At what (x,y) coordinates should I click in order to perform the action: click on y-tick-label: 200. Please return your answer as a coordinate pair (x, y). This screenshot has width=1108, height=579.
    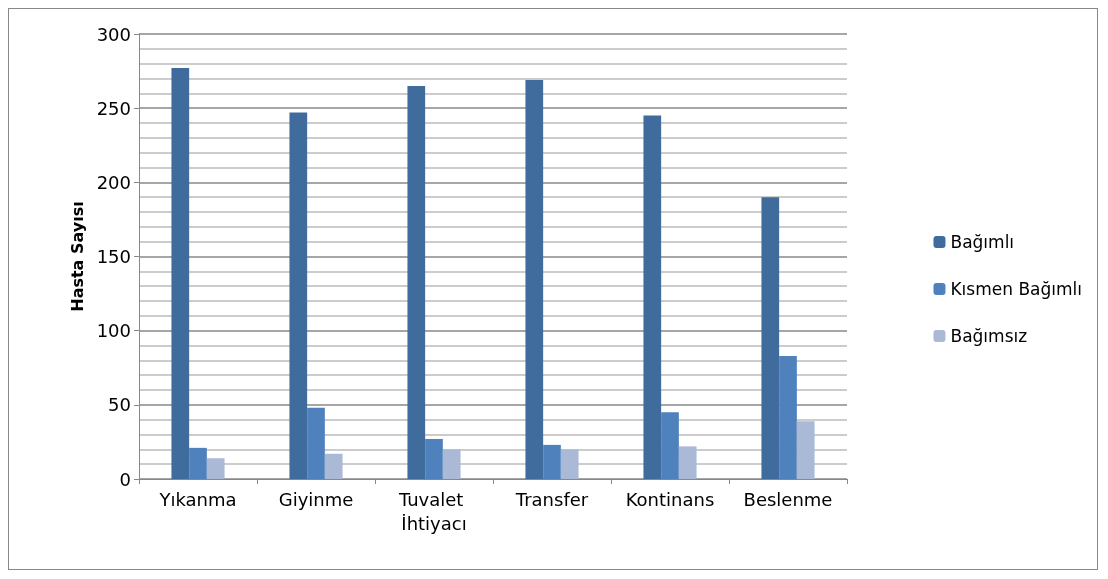
    Looking at the image, I should click on (113, 182).